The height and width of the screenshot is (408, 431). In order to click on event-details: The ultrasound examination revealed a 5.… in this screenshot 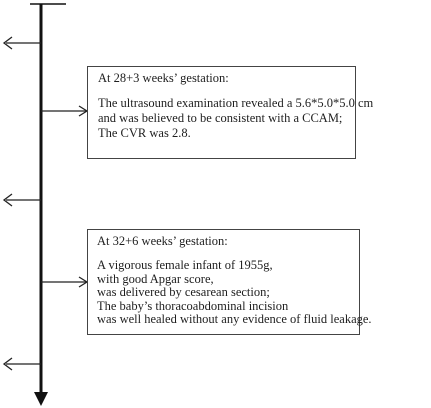, I will do `click(236, 118)`.